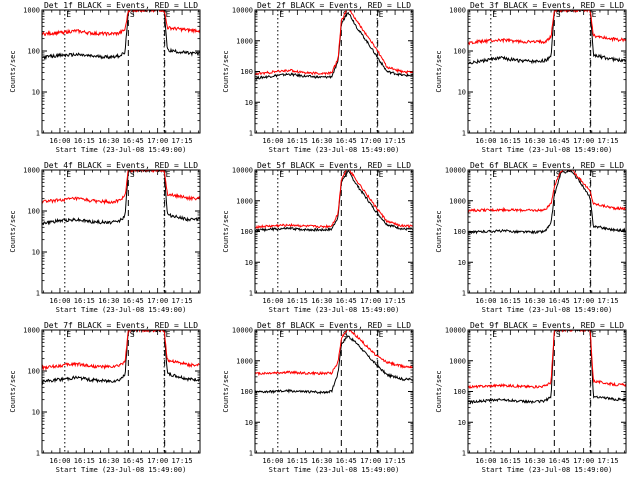  What do you see at coordinates (547, 165) in the screenshot?
I see `panel-title: Det 6f BLACK = Events, RED = LLD` at bounding box center [547, 165].